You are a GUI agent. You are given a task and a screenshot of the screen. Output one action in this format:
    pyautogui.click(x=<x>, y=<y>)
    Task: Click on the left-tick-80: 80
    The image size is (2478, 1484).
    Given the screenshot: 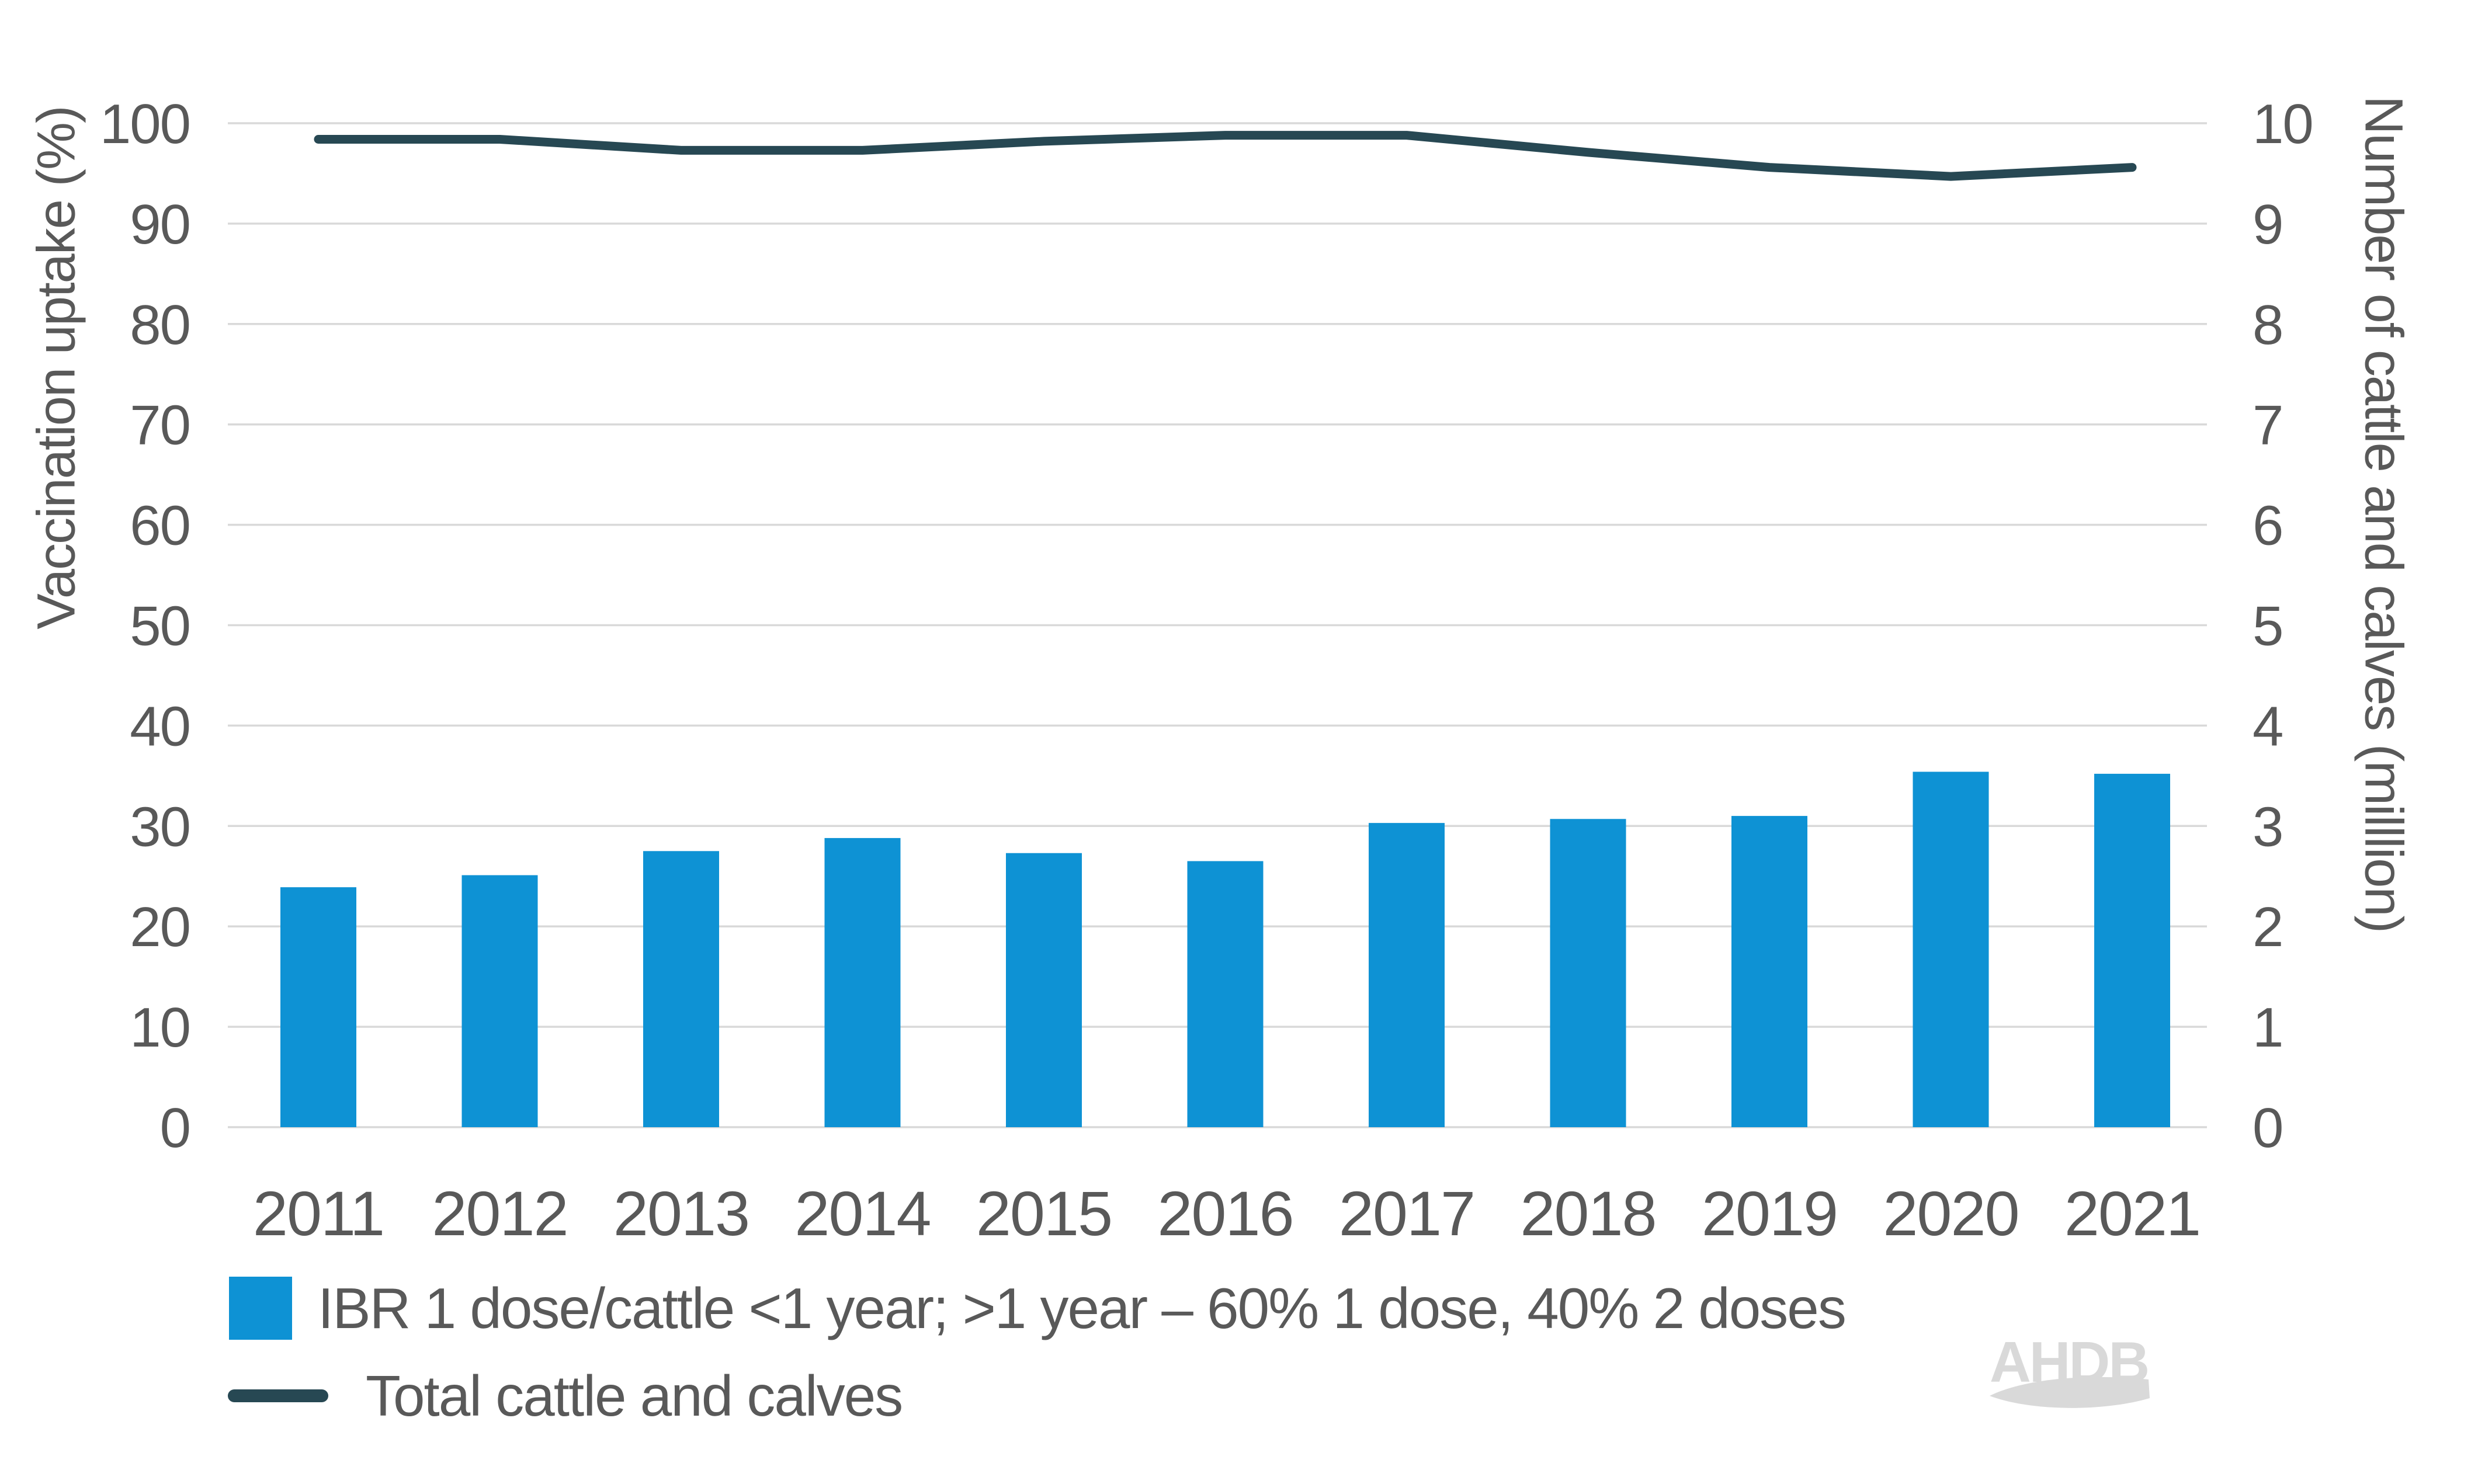 What is the action you would take?
    pyautogui.click(x=160, y=325)
    